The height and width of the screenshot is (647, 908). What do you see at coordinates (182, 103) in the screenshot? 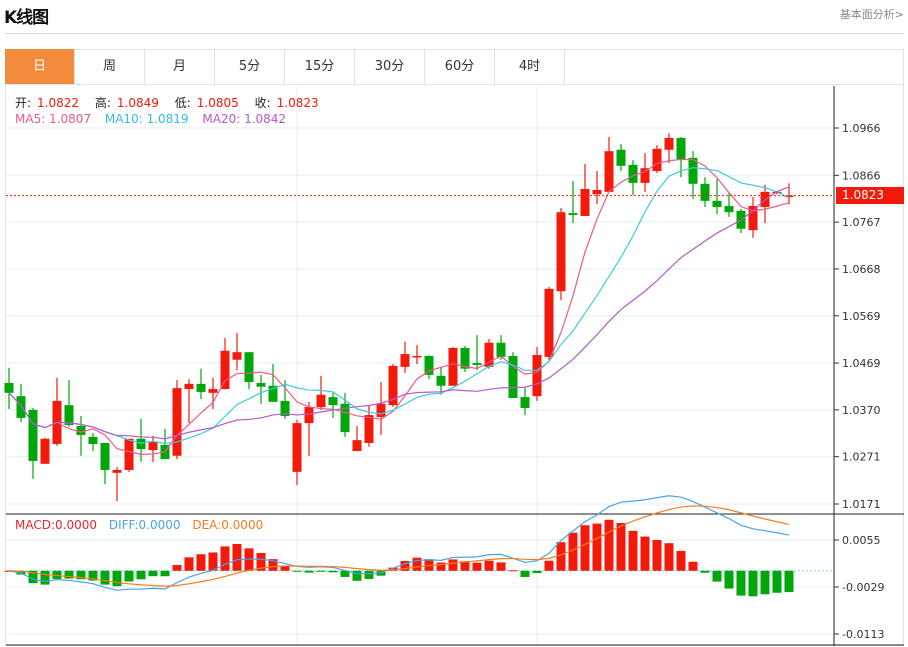
I see `low-label: 低:` at bounding box center [182, 103].